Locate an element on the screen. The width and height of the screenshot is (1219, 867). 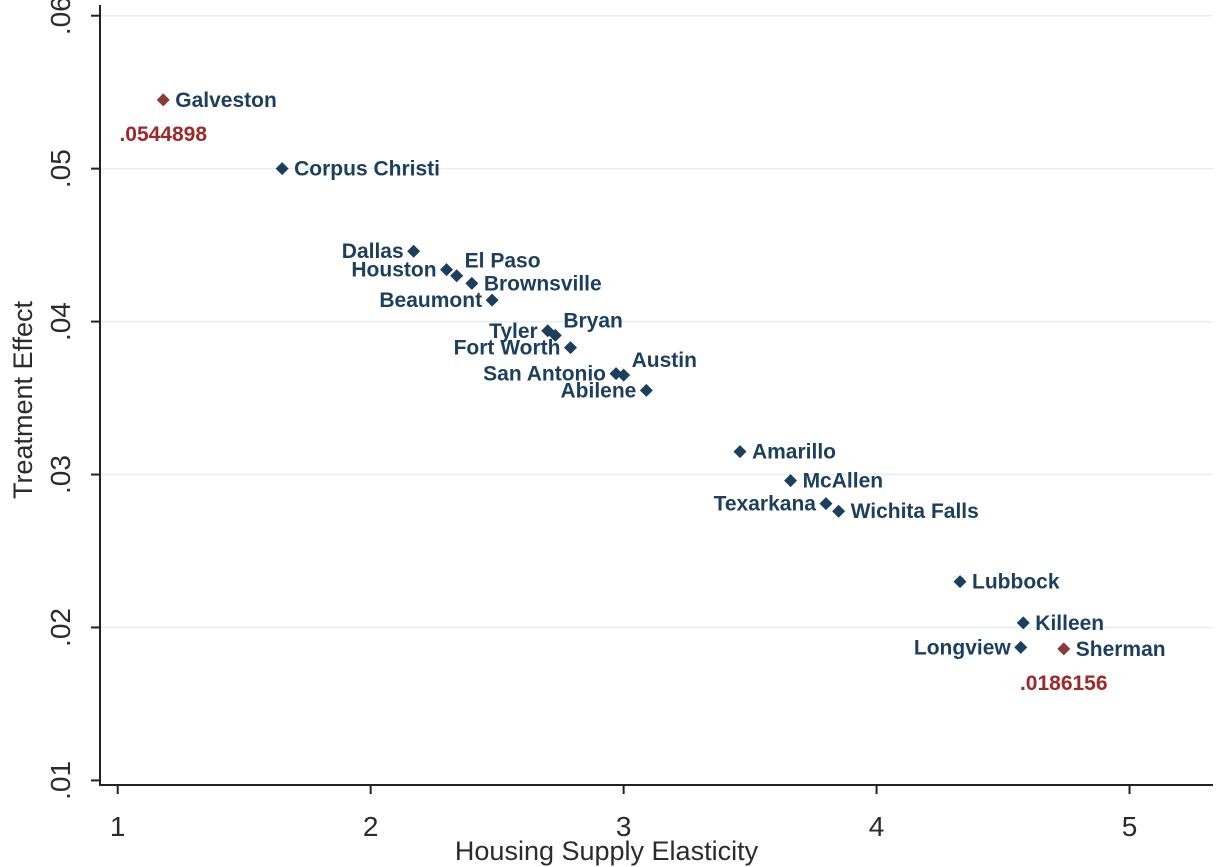
point-label: Killeen is located at coordinates (1069, 623).